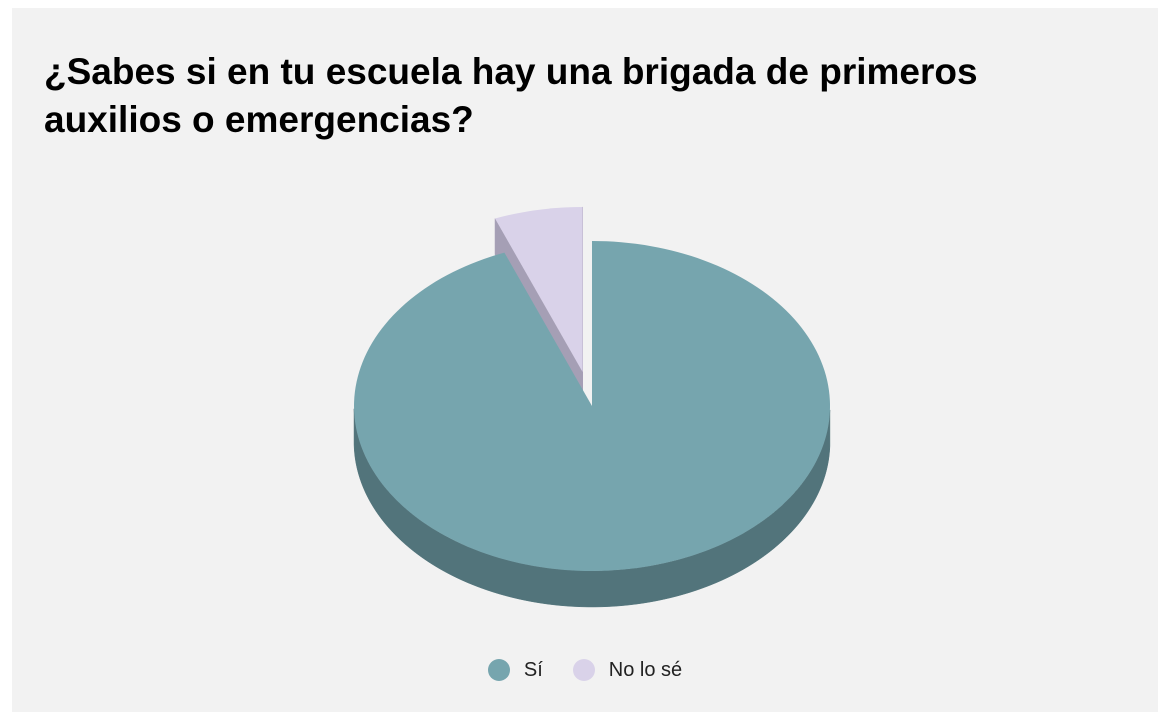 This screenshot has height=715, width=1160. I want to click on legend-item-no-lo-se: No lo sé, so click(627, 670).